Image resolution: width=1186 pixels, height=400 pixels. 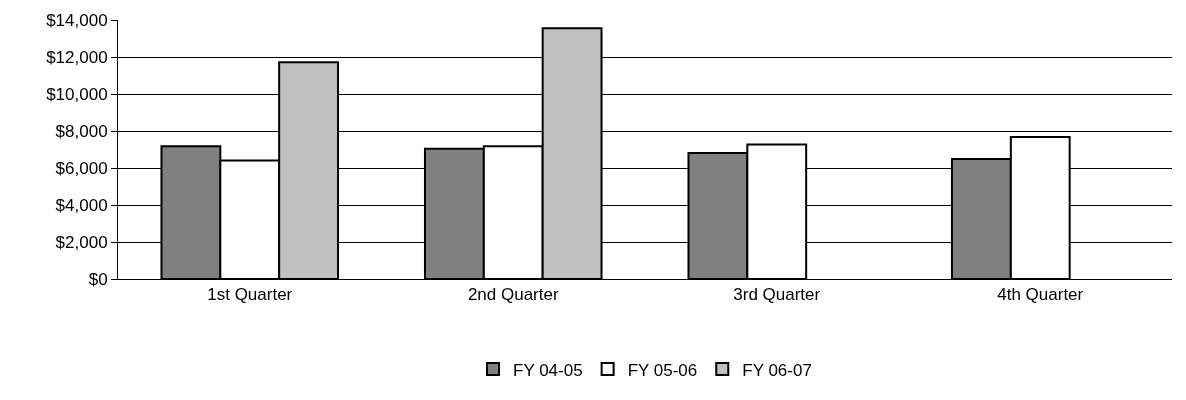 I want to click on y-tick-label: $8,000, so click(x=81, y=131).